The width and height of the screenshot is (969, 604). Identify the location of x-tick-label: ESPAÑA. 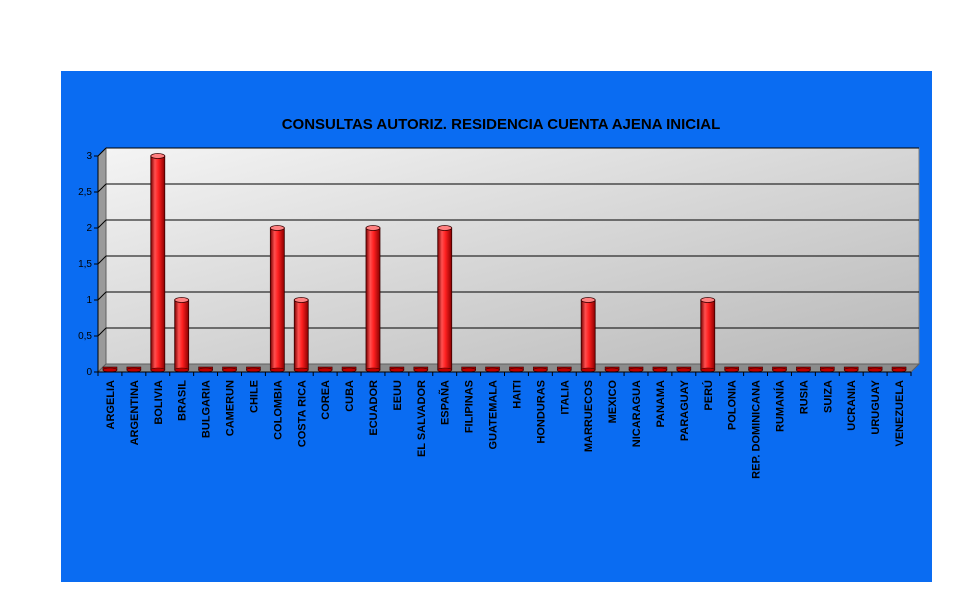
(445, 402).